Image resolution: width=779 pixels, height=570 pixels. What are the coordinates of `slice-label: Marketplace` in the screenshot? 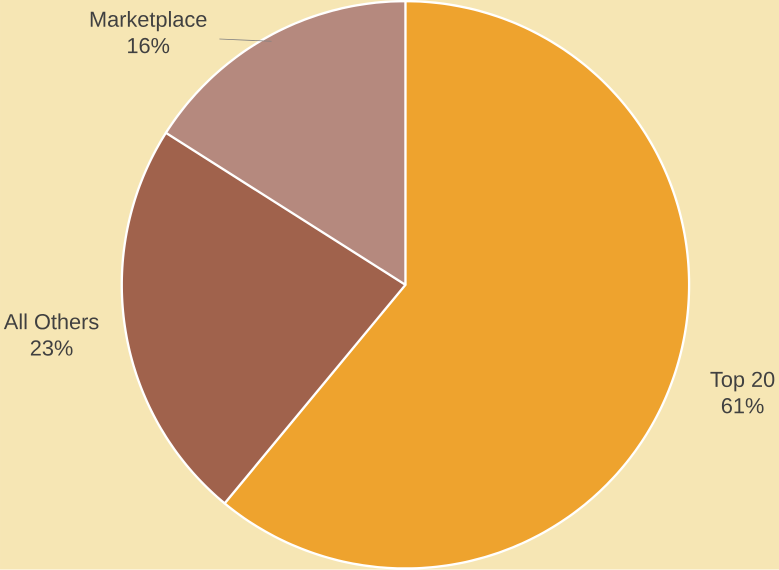 It's located at (148, 21).